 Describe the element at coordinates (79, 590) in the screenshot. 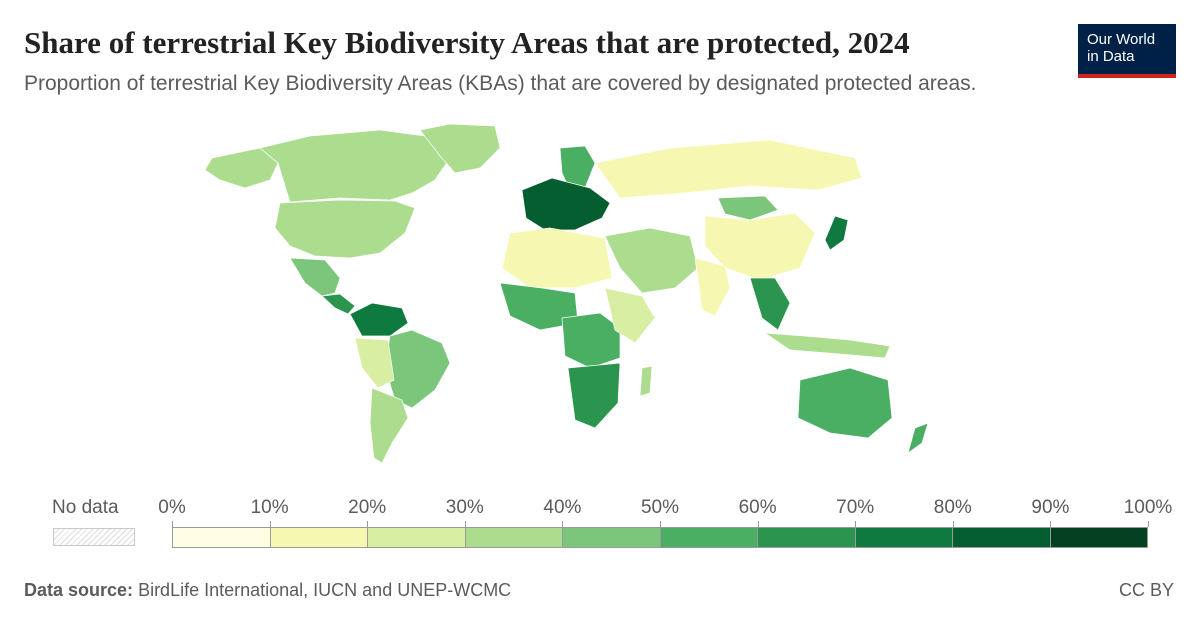

I see `data-source-label: Data source:` at that location.